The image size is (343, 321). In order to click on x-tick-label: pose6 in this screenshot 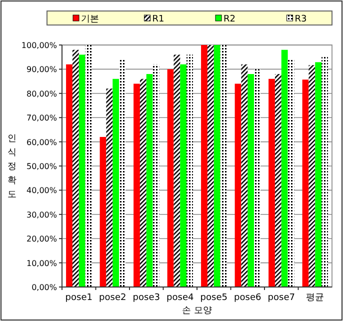, I will do `click(248, 298)`.